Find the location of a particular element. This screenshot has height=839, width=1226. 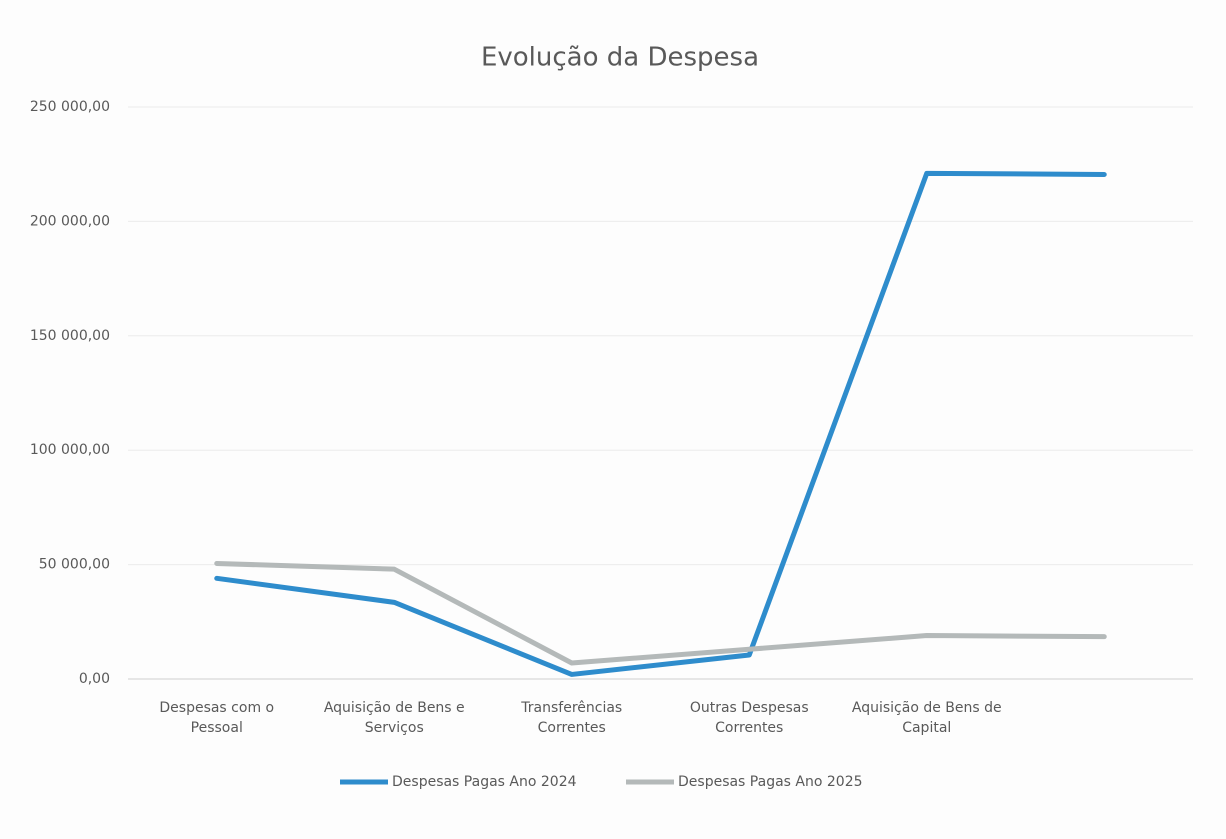

data-line is located at coordinates (660, 613).